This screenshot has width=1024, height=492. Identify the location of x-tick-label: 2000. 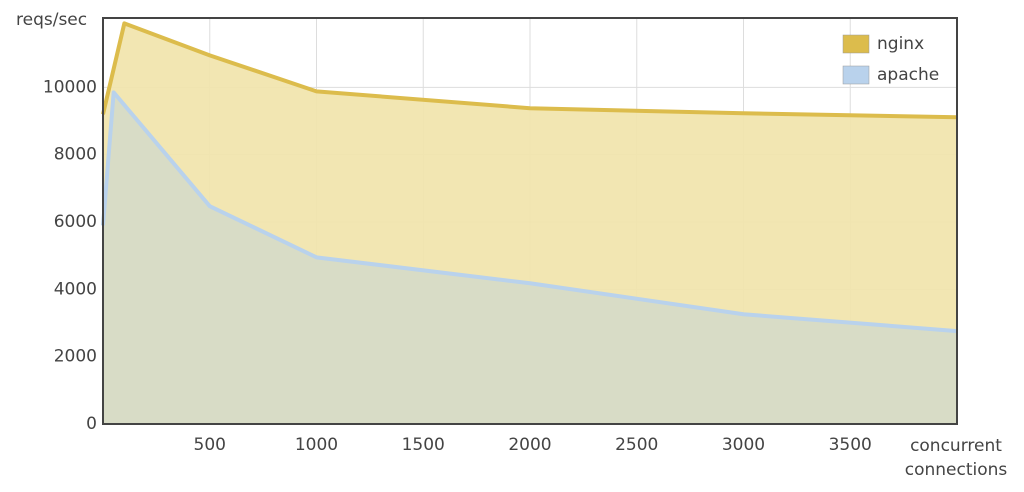
(529, 445).